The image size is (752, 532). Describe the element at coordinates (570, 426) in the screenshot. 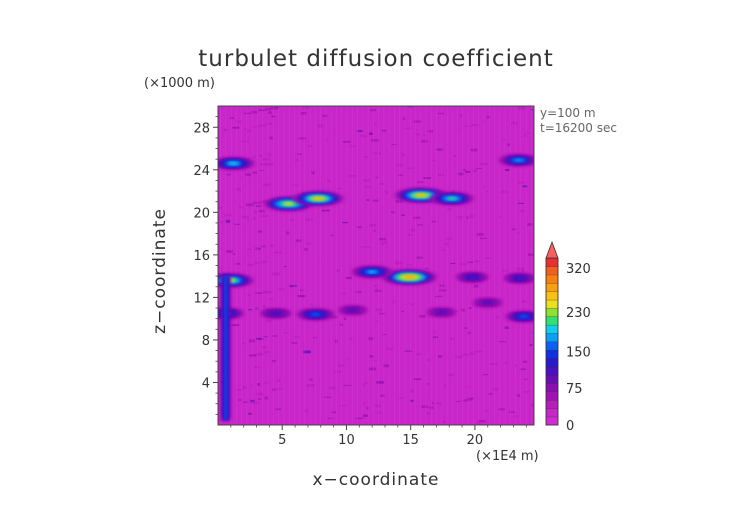

I see `colorbar-tick-label: 0` at that location.